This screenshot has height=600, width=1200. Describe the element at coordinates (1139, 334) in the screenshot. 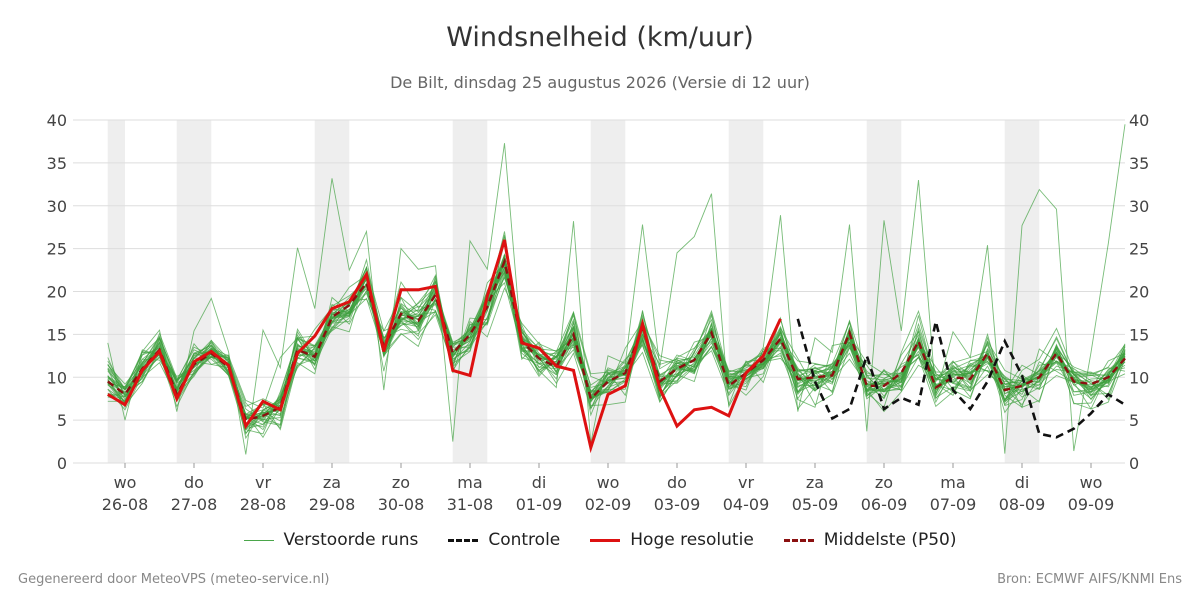

I see `y-tick-right-15: 15` at that location.